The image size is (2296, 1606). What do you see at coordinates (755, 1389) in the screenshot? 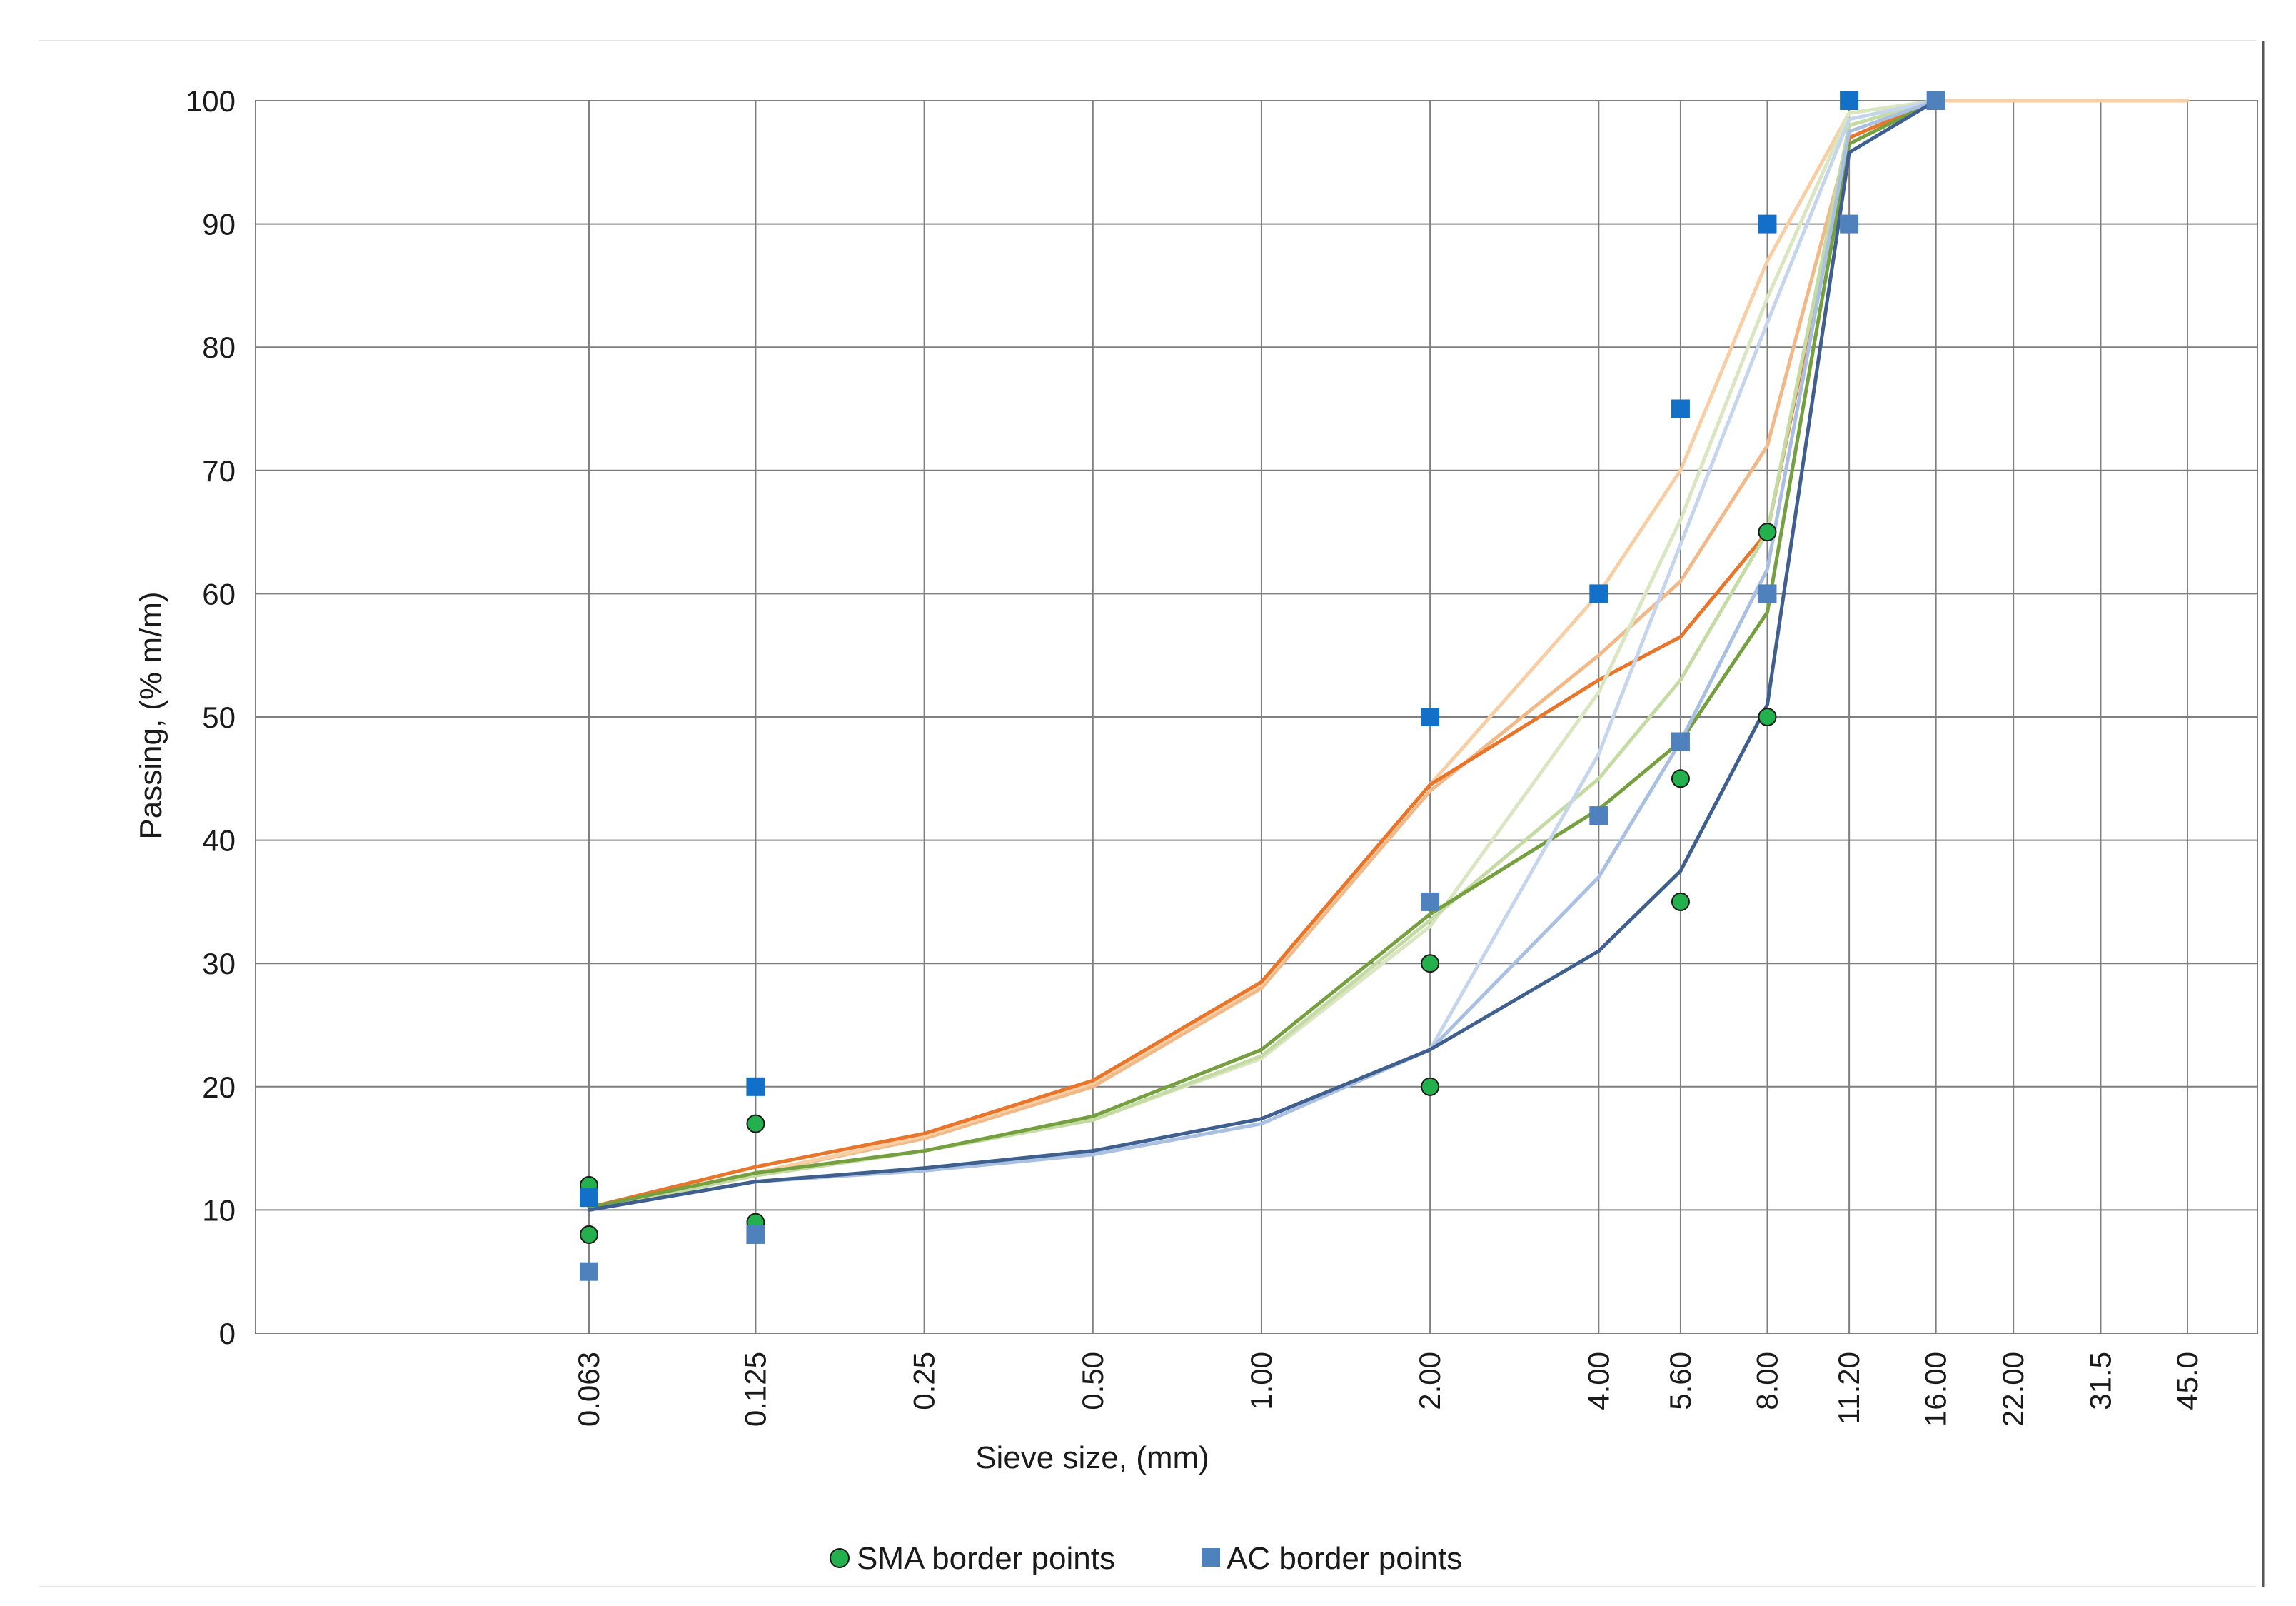
I see `x-tick-label: 0.125` at bounding box center [755, 1389].